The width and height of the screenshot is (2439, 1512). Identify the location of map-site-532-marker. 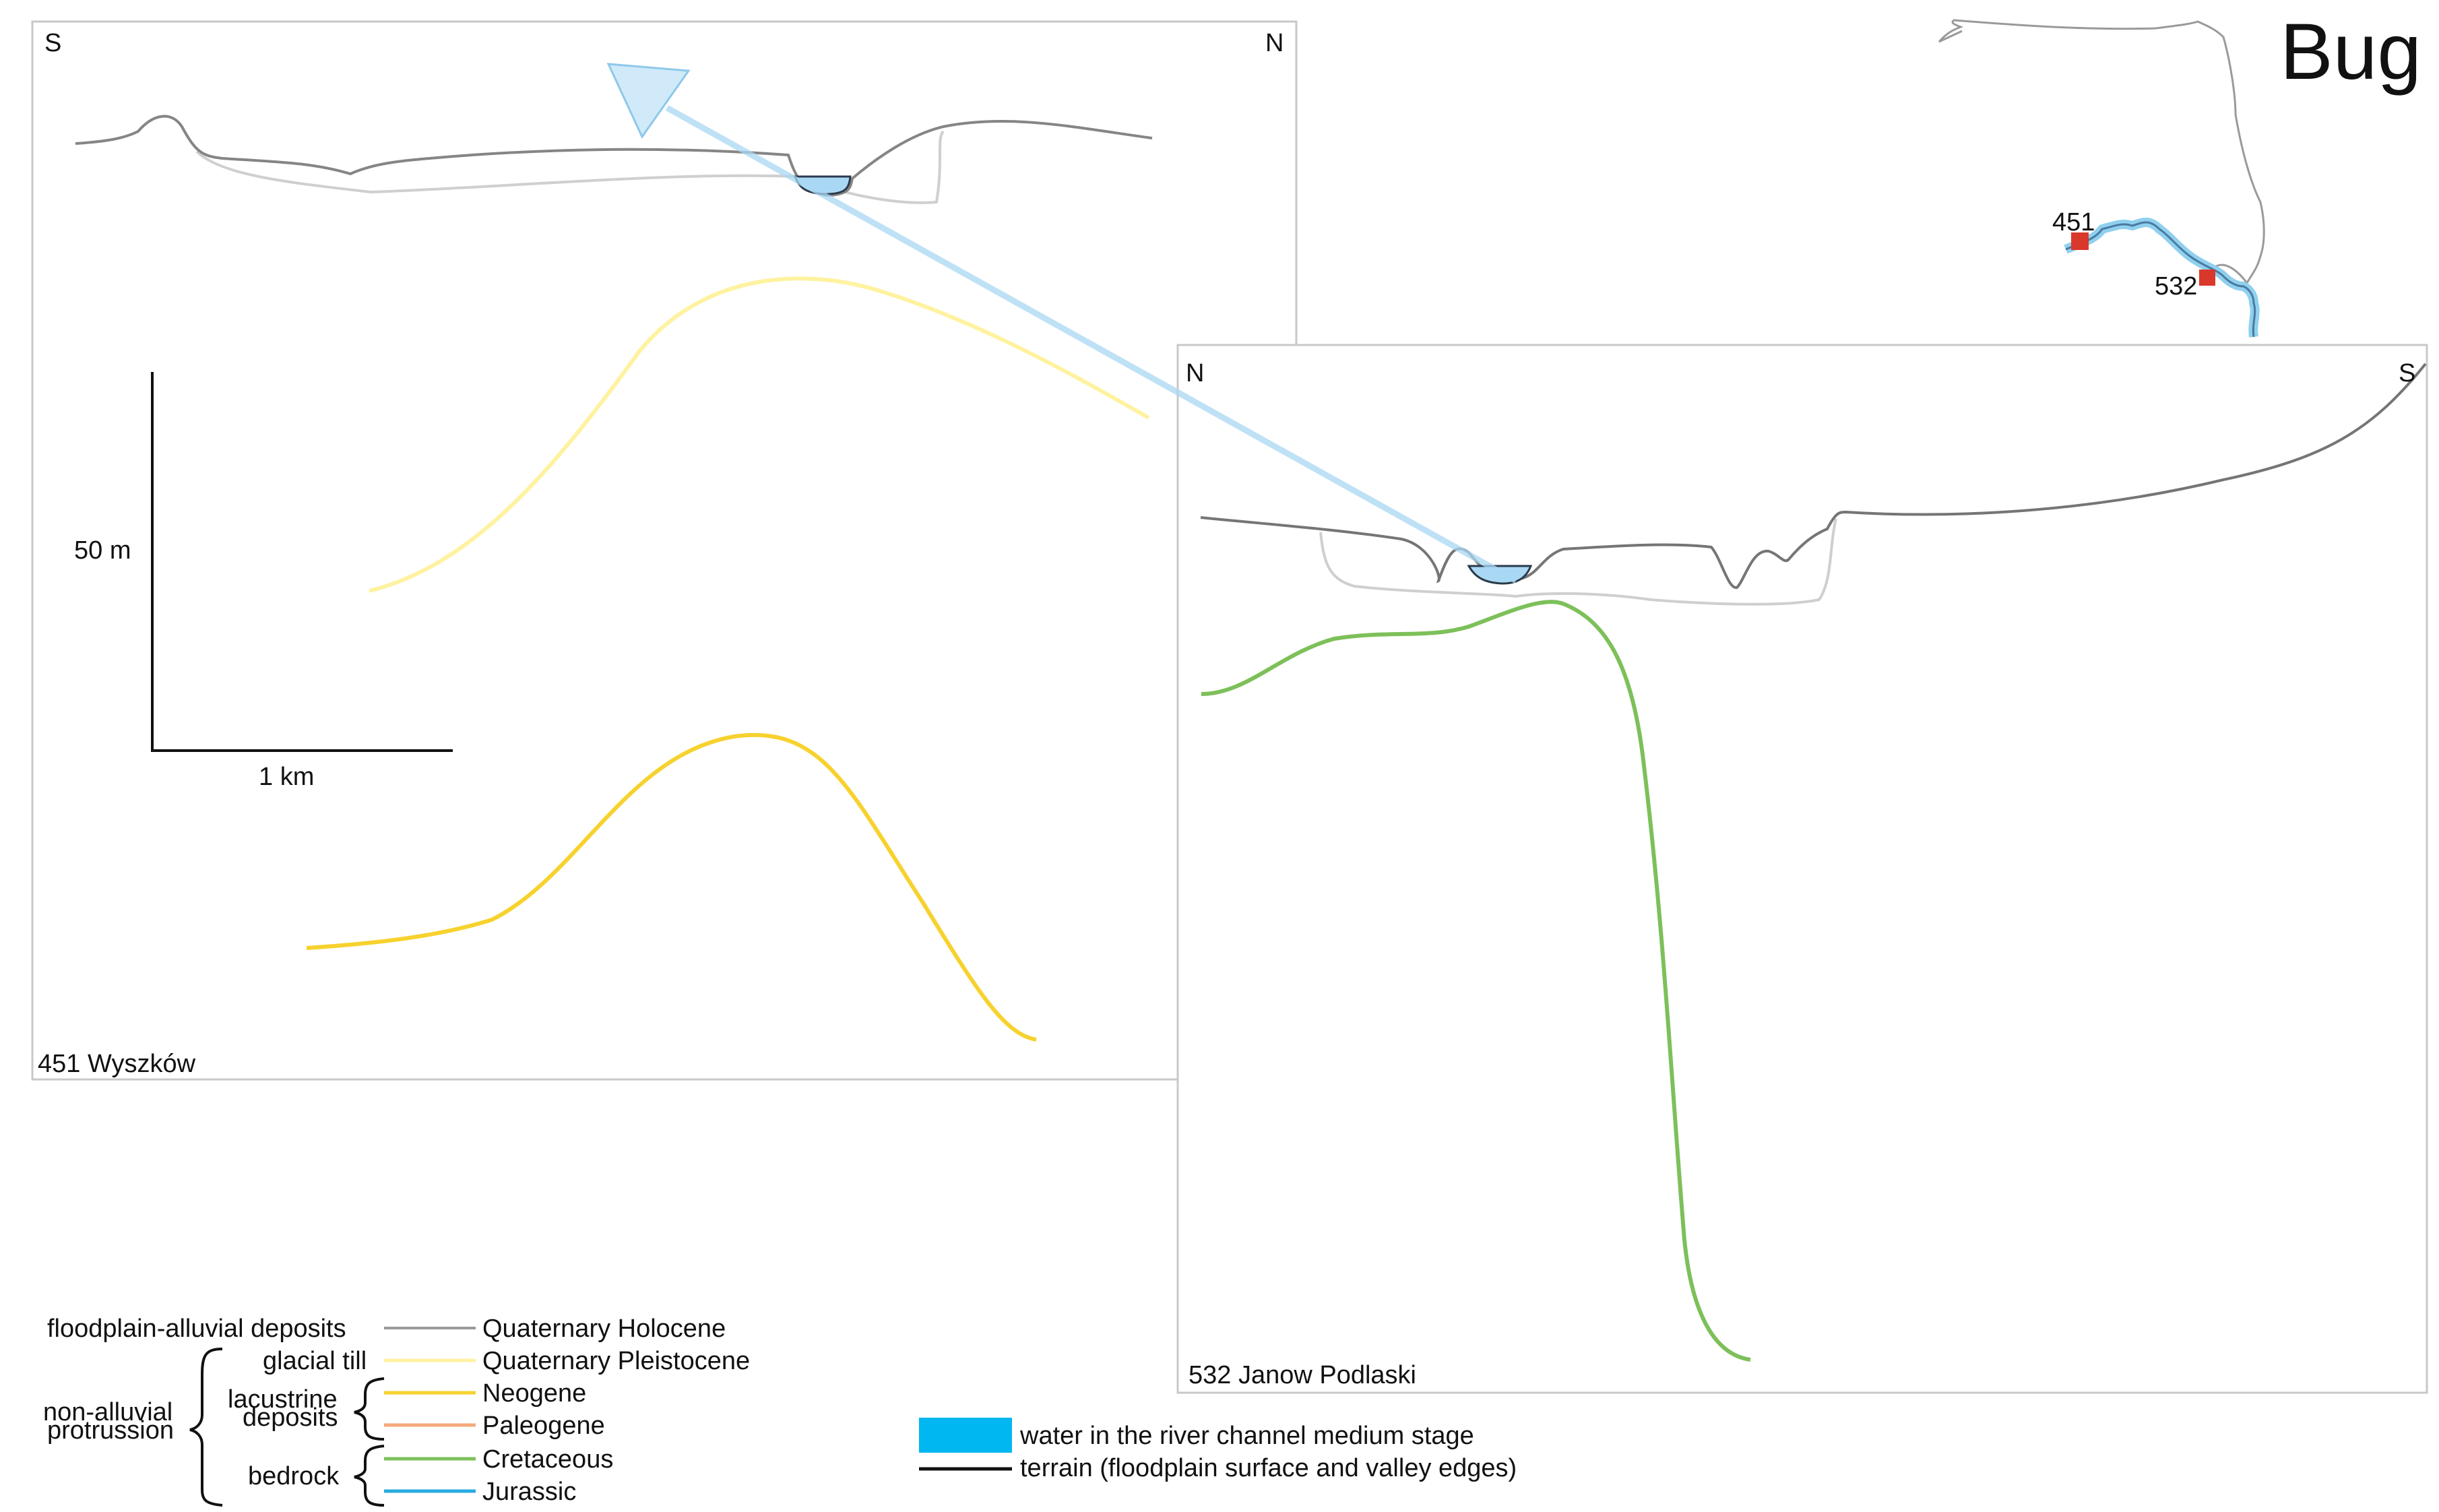
(2207, 278).